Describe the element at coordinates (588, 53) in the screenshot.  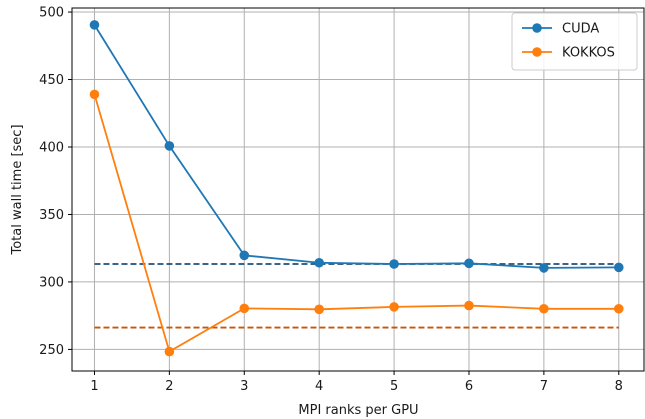
I see `legend-label: KOKKOS` at that location.